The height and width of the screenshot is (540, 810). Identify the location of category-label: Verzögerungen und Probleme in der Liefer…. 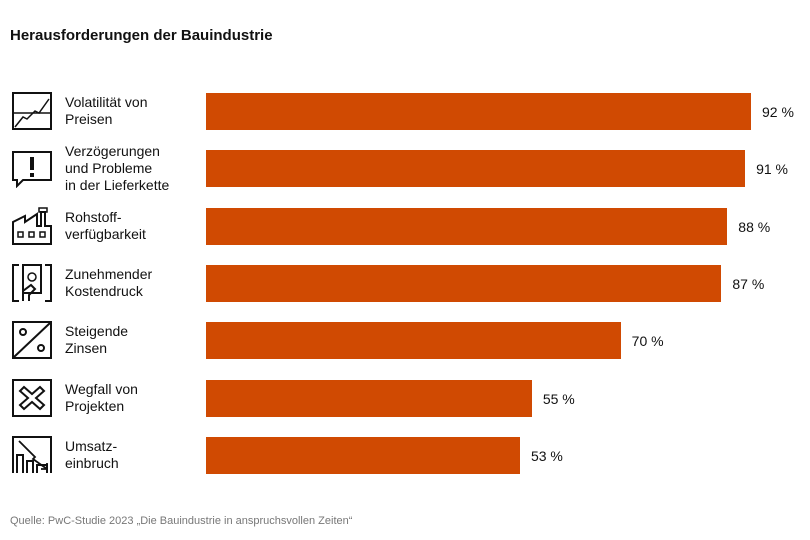
(117, 167).